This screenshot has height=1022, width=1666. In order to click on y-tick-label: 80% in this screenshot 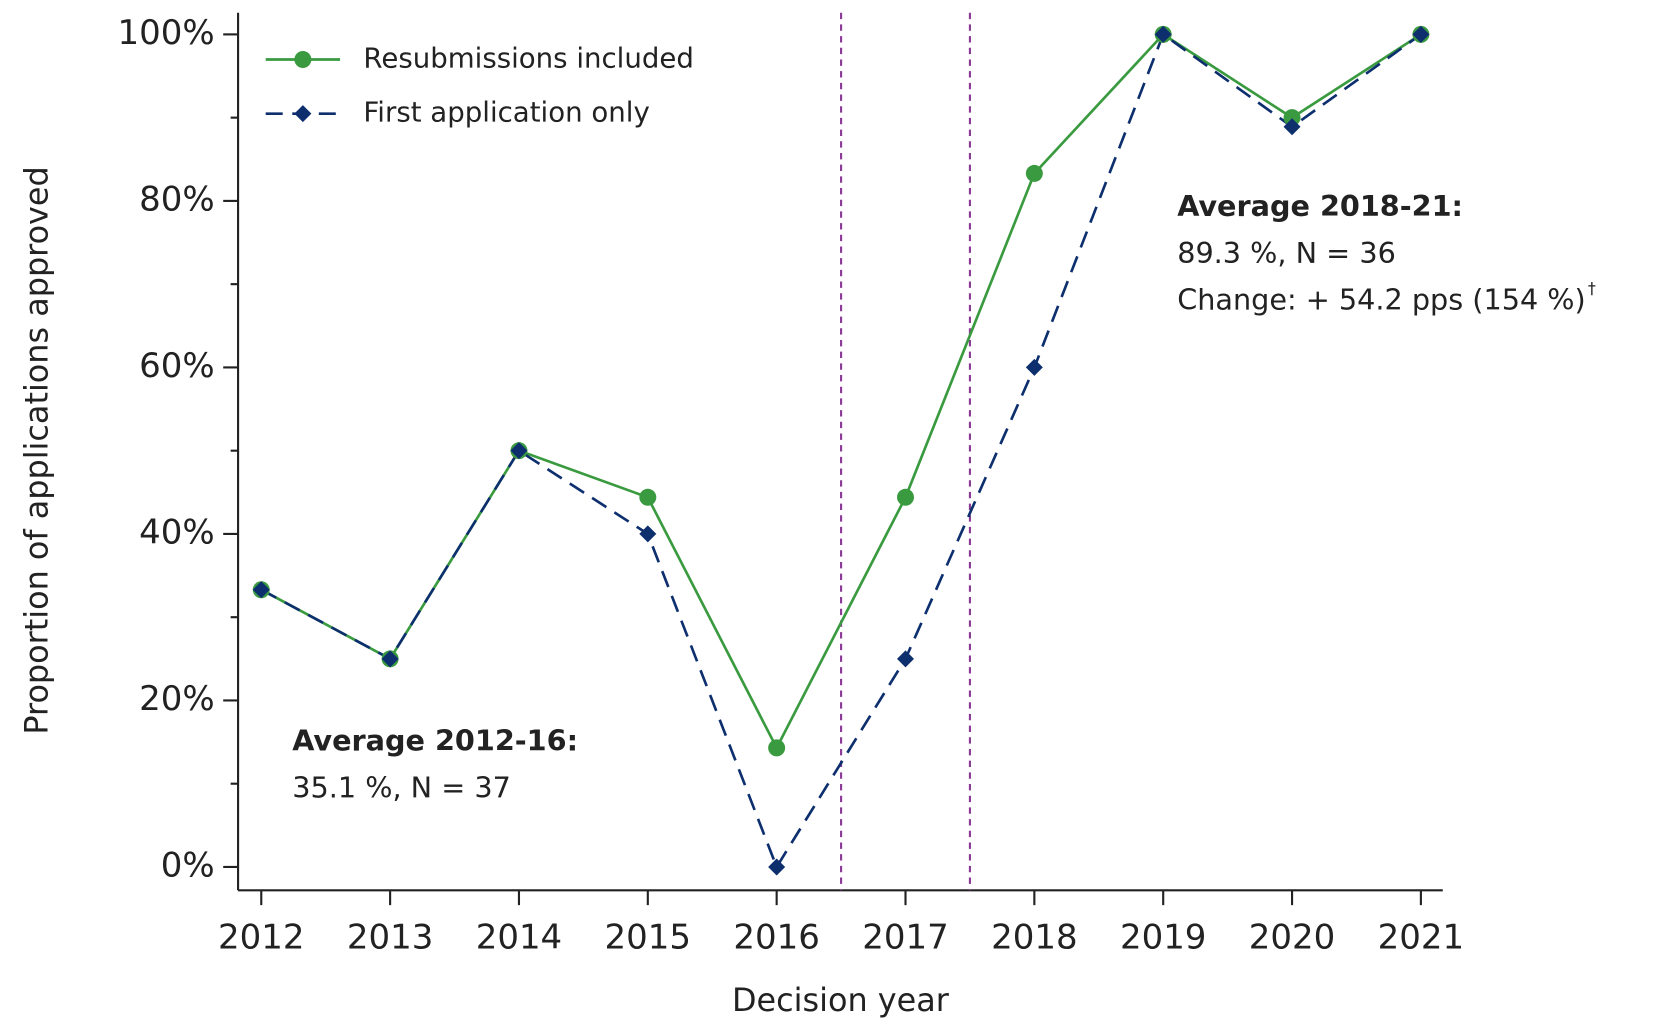, I will do `click(177, 199)`.